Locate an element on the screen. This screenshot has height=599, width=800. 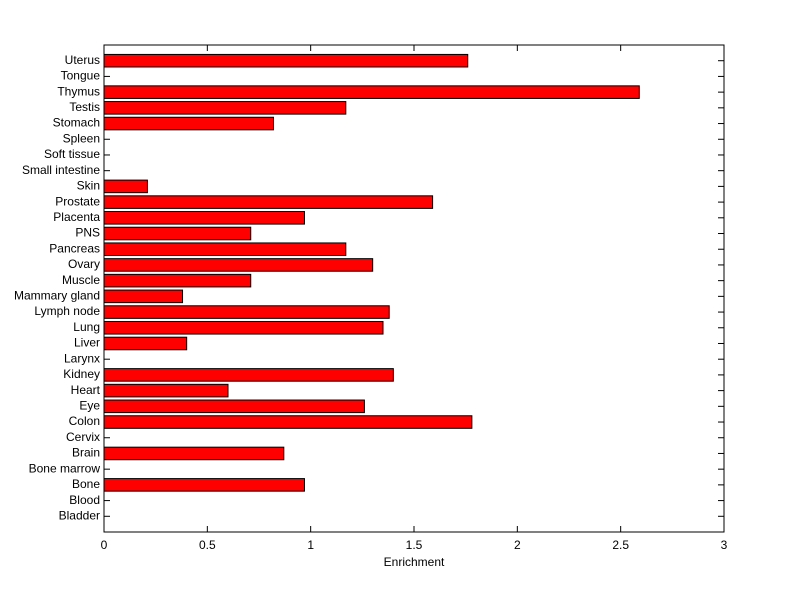
x-tick-label: 2.5 is located at coordinates (620, 545).